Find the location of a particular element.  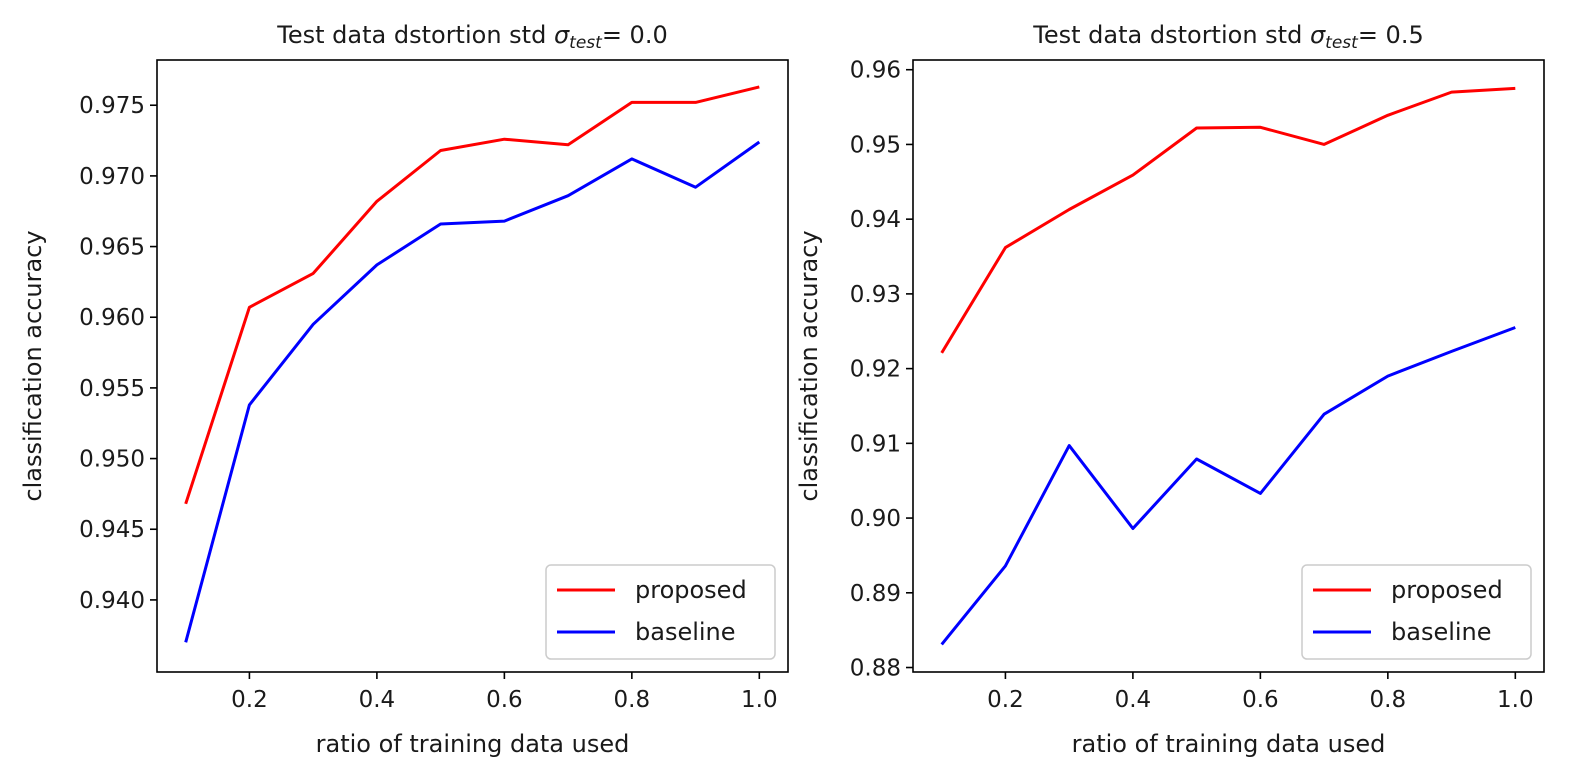

y-tick-label: 0.93 is located at coordinates (875, 295).